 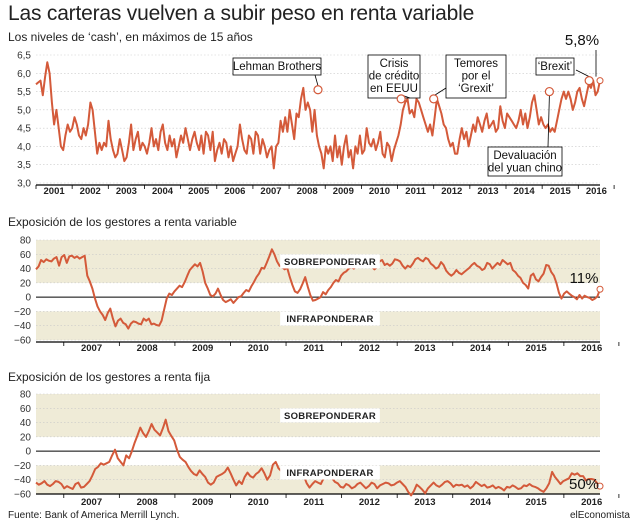 I want to click on x-tick-label: 2002, so click(x=90, y=191).